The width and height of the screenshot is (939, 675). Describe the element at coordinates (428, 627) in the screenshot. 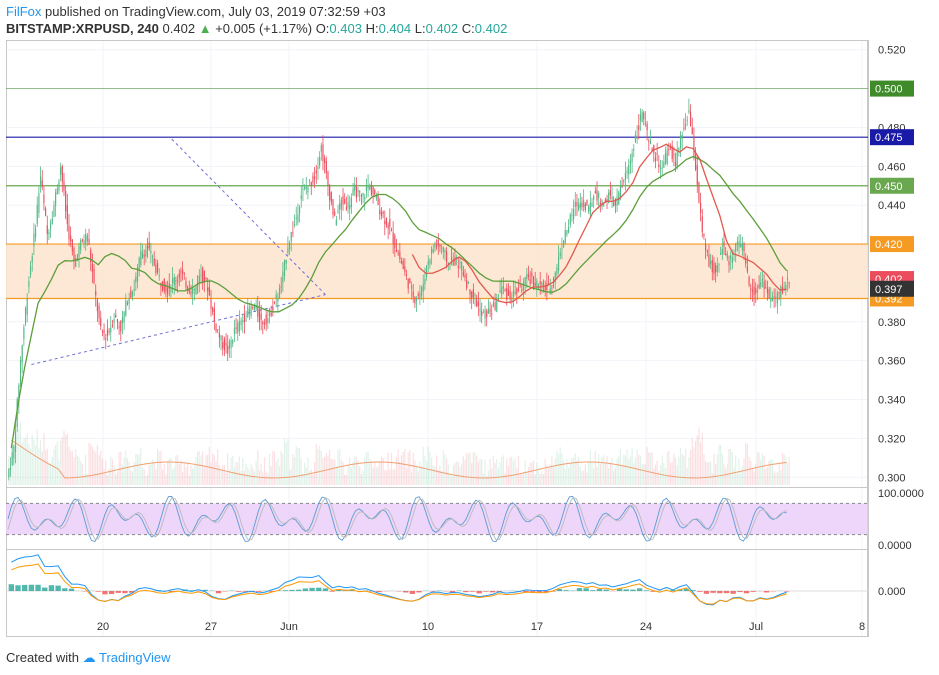

I see `time-tick-label: 10` at that location.